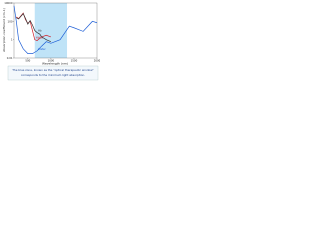 This screenshot has width=320, height=240. What do you see at coordinates (55, 64) in the screenshot?
I see `x-axis-label: Wavelength (nm)` at bounding box center [55, 64].